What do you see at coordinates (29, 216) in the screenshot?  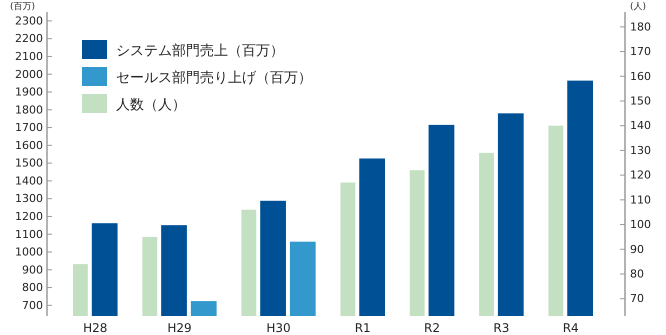 I see `y-tick-label: 1200` at bounding box center [29, 216].